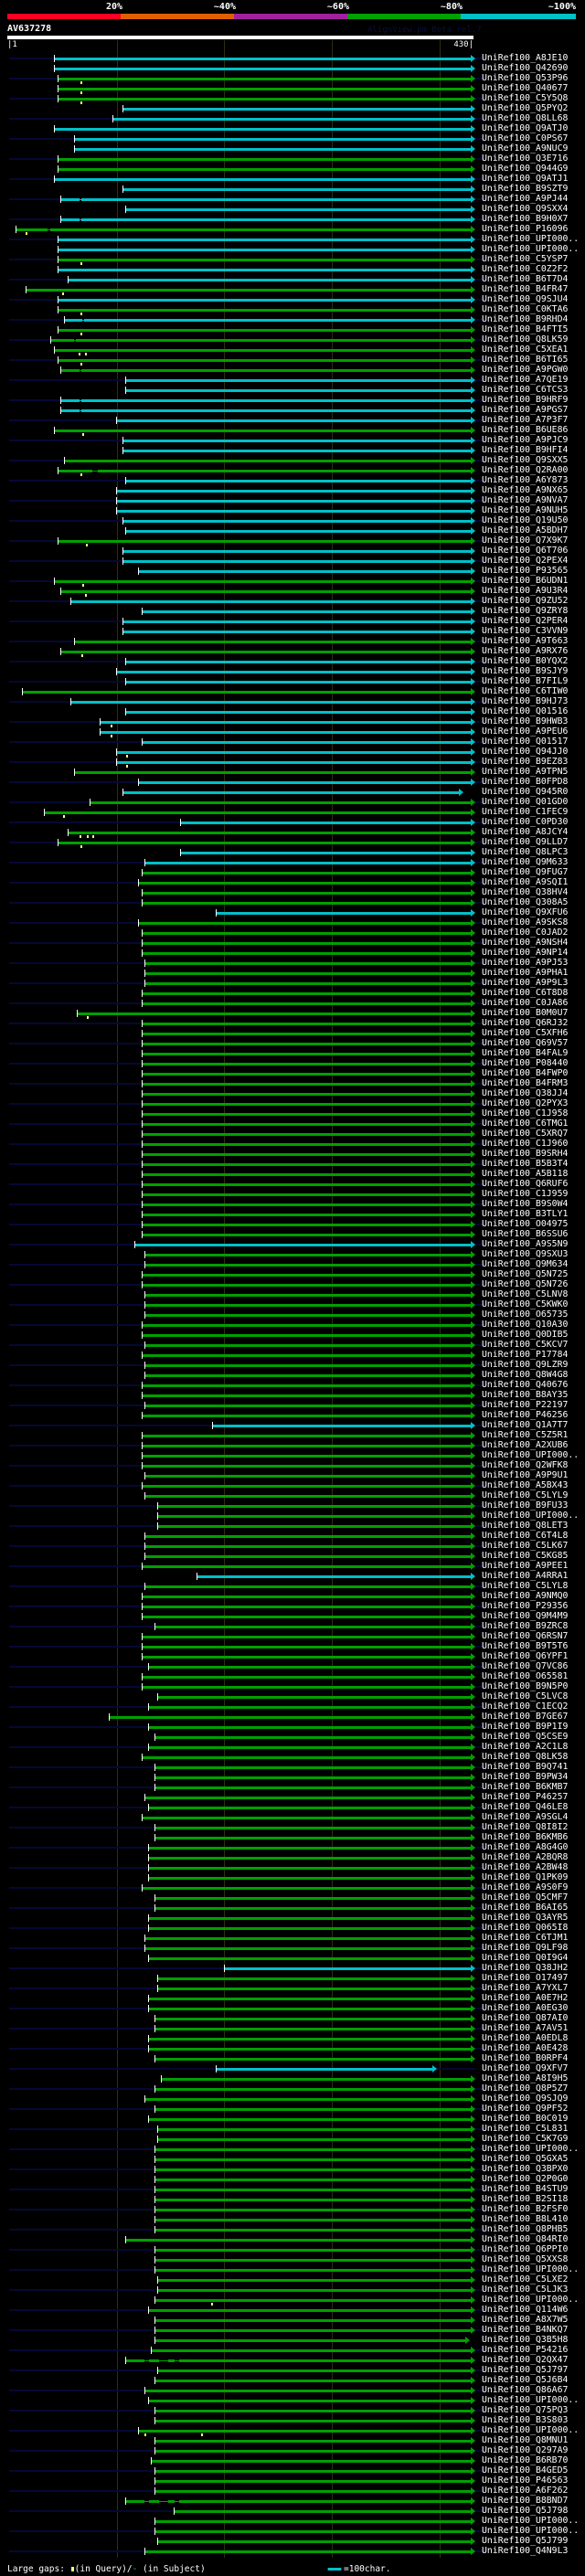 This screenshot has width=585, height=2576. Describe the element at coordinates (525, 1003) in the screenshot. I see `hit-label: UniRef100_C0JA86` at that location.